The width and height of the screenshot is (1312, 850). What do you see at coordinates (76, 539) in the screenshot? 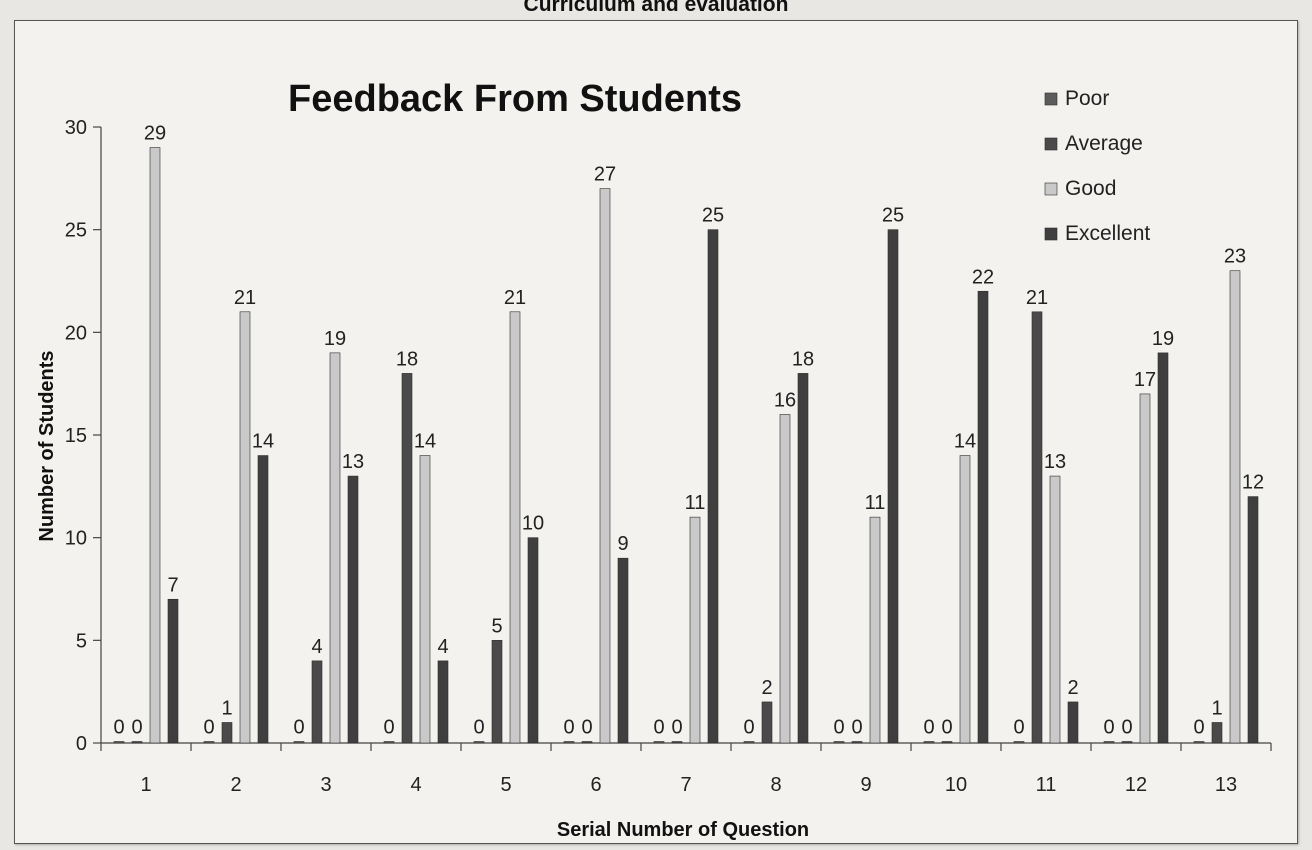
I see `y-tick-label: 10` at bounding box center [76, 539].